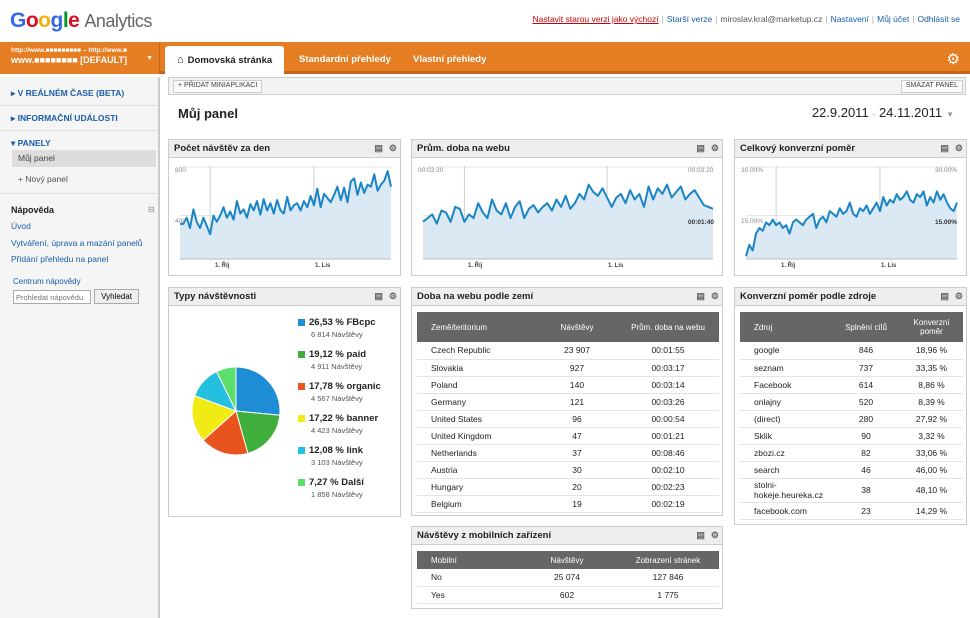 The image size is (970, 618). What do you see at coordinates (301, 354) in the screenshot?
I see `legend-swatch` at bounding box center [301, 354].